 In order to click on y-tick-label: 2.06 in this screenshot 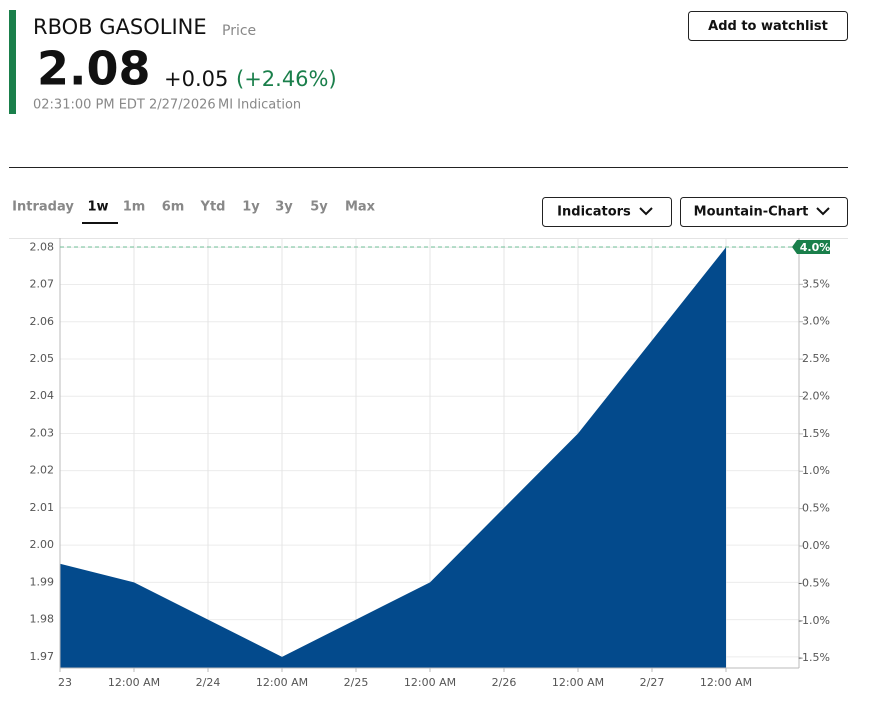, I will do `click(42, 321)`.